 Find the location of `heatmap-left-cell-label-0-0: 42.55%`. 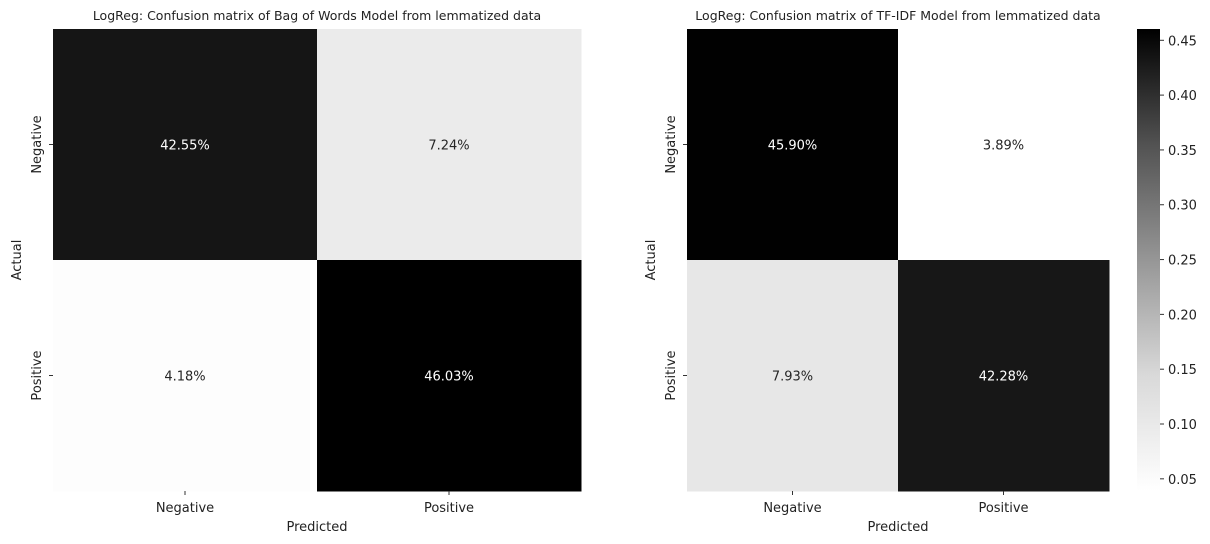

heatmap-left-cell-label-0-0: 42.55% is located at coordinates (185, 146).